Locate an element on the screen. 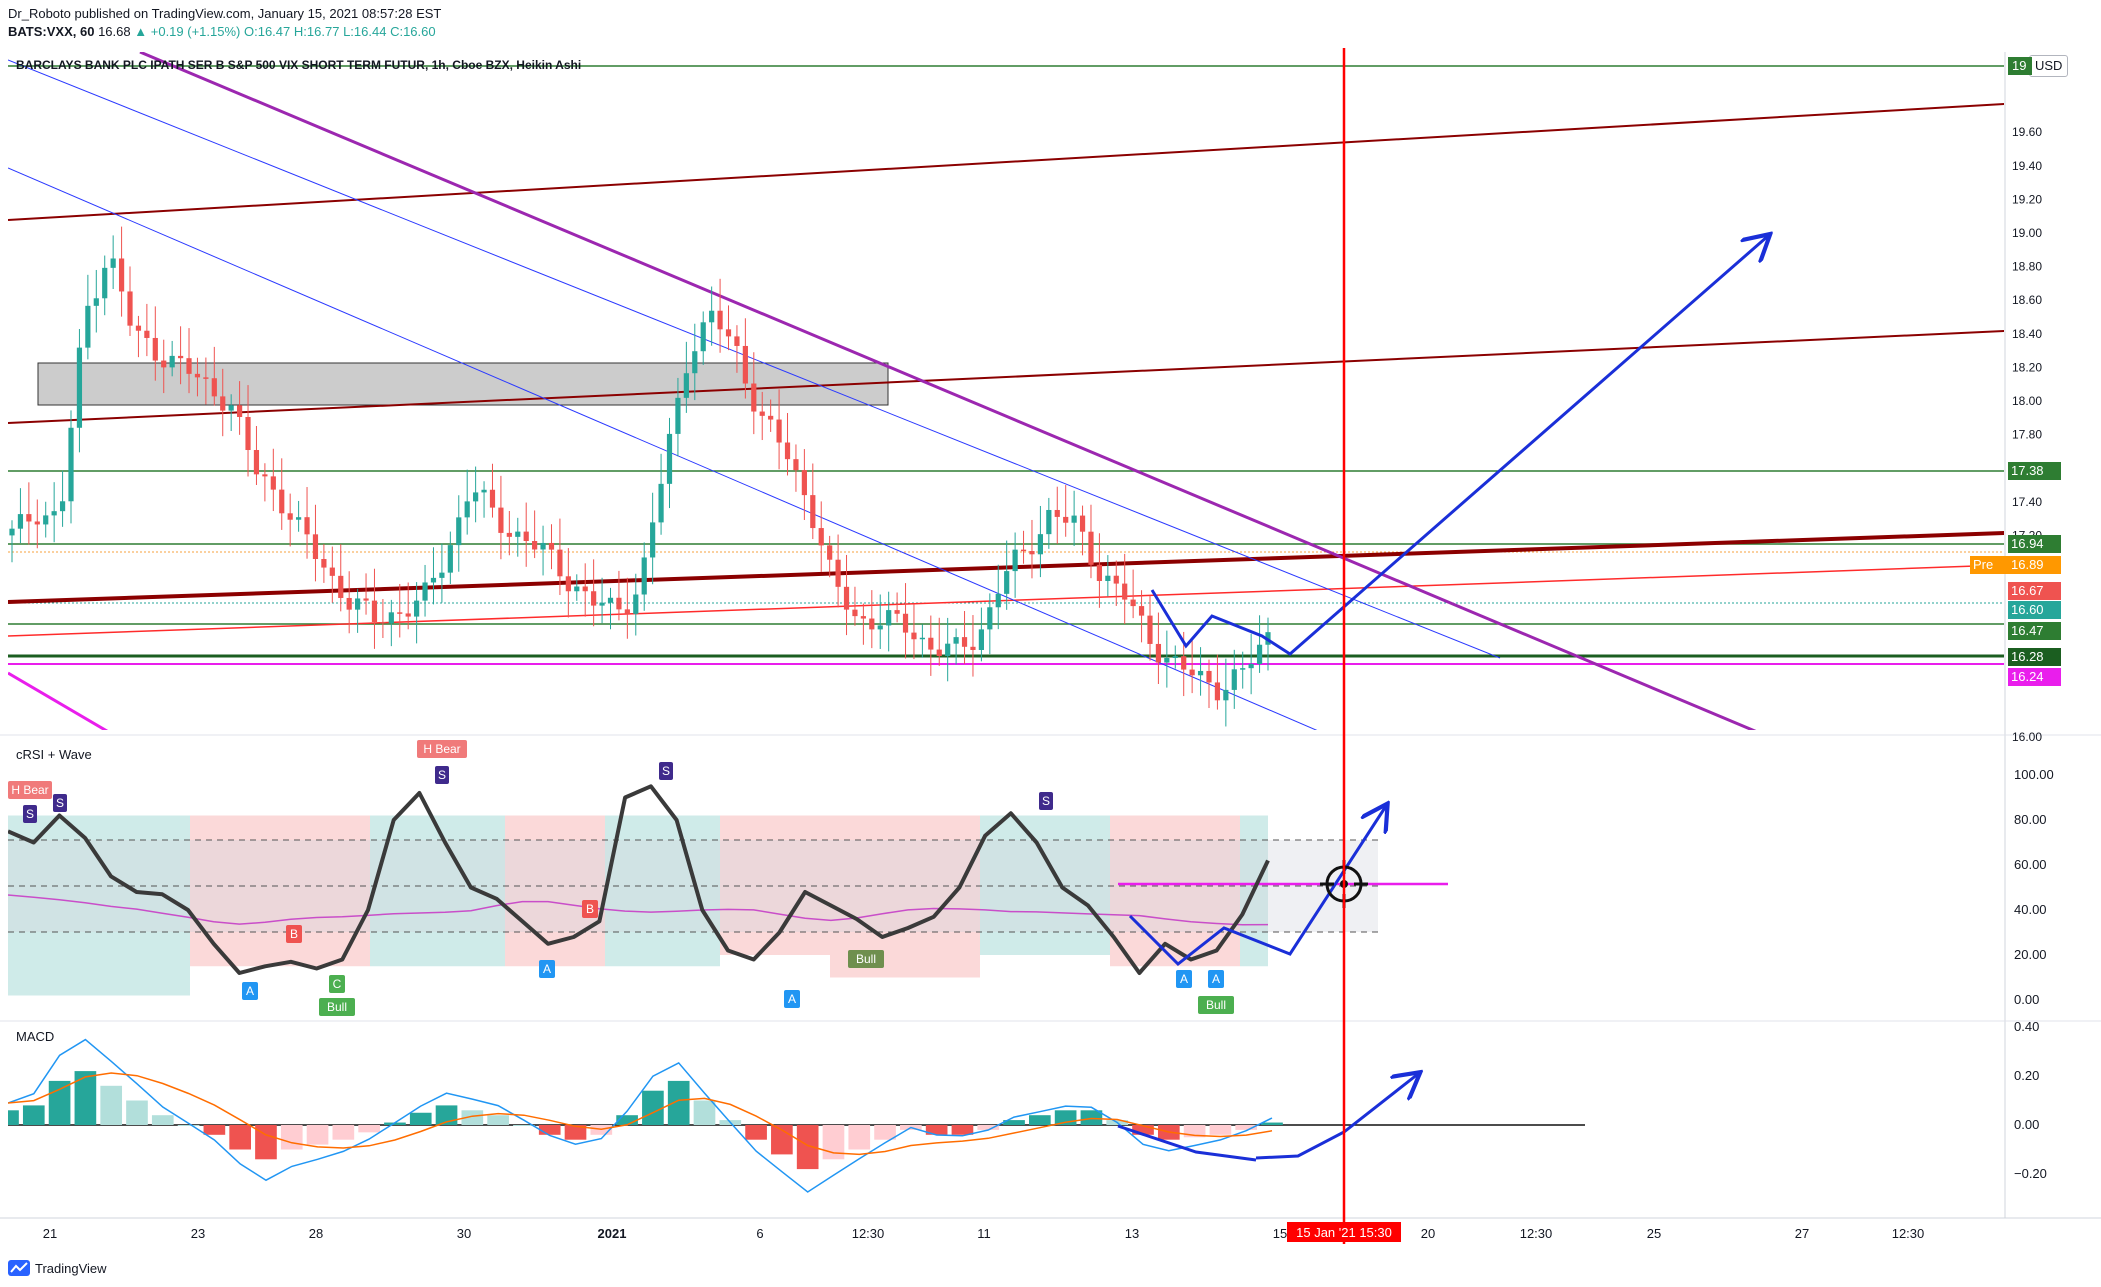  crsi-signals: H Bear S S H Bear S S S B B A A A A A C Bull Bull Bull is located at coordinates (621, 878).